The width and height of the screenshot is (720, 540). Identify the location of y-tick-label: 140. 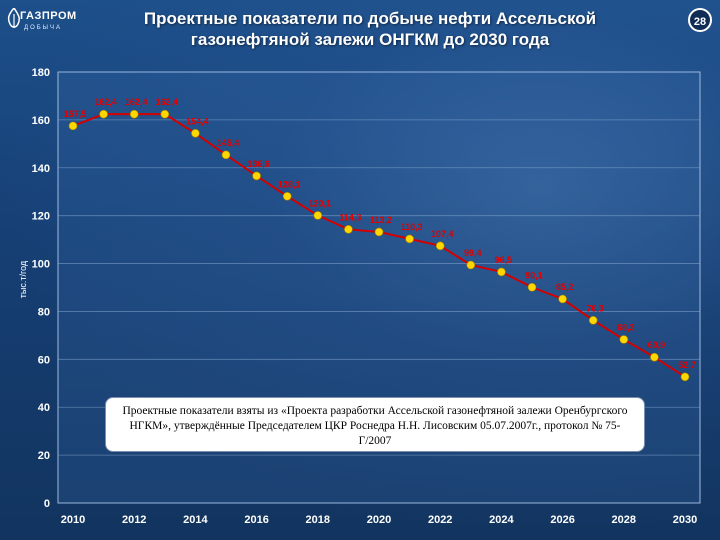
(41, 169).